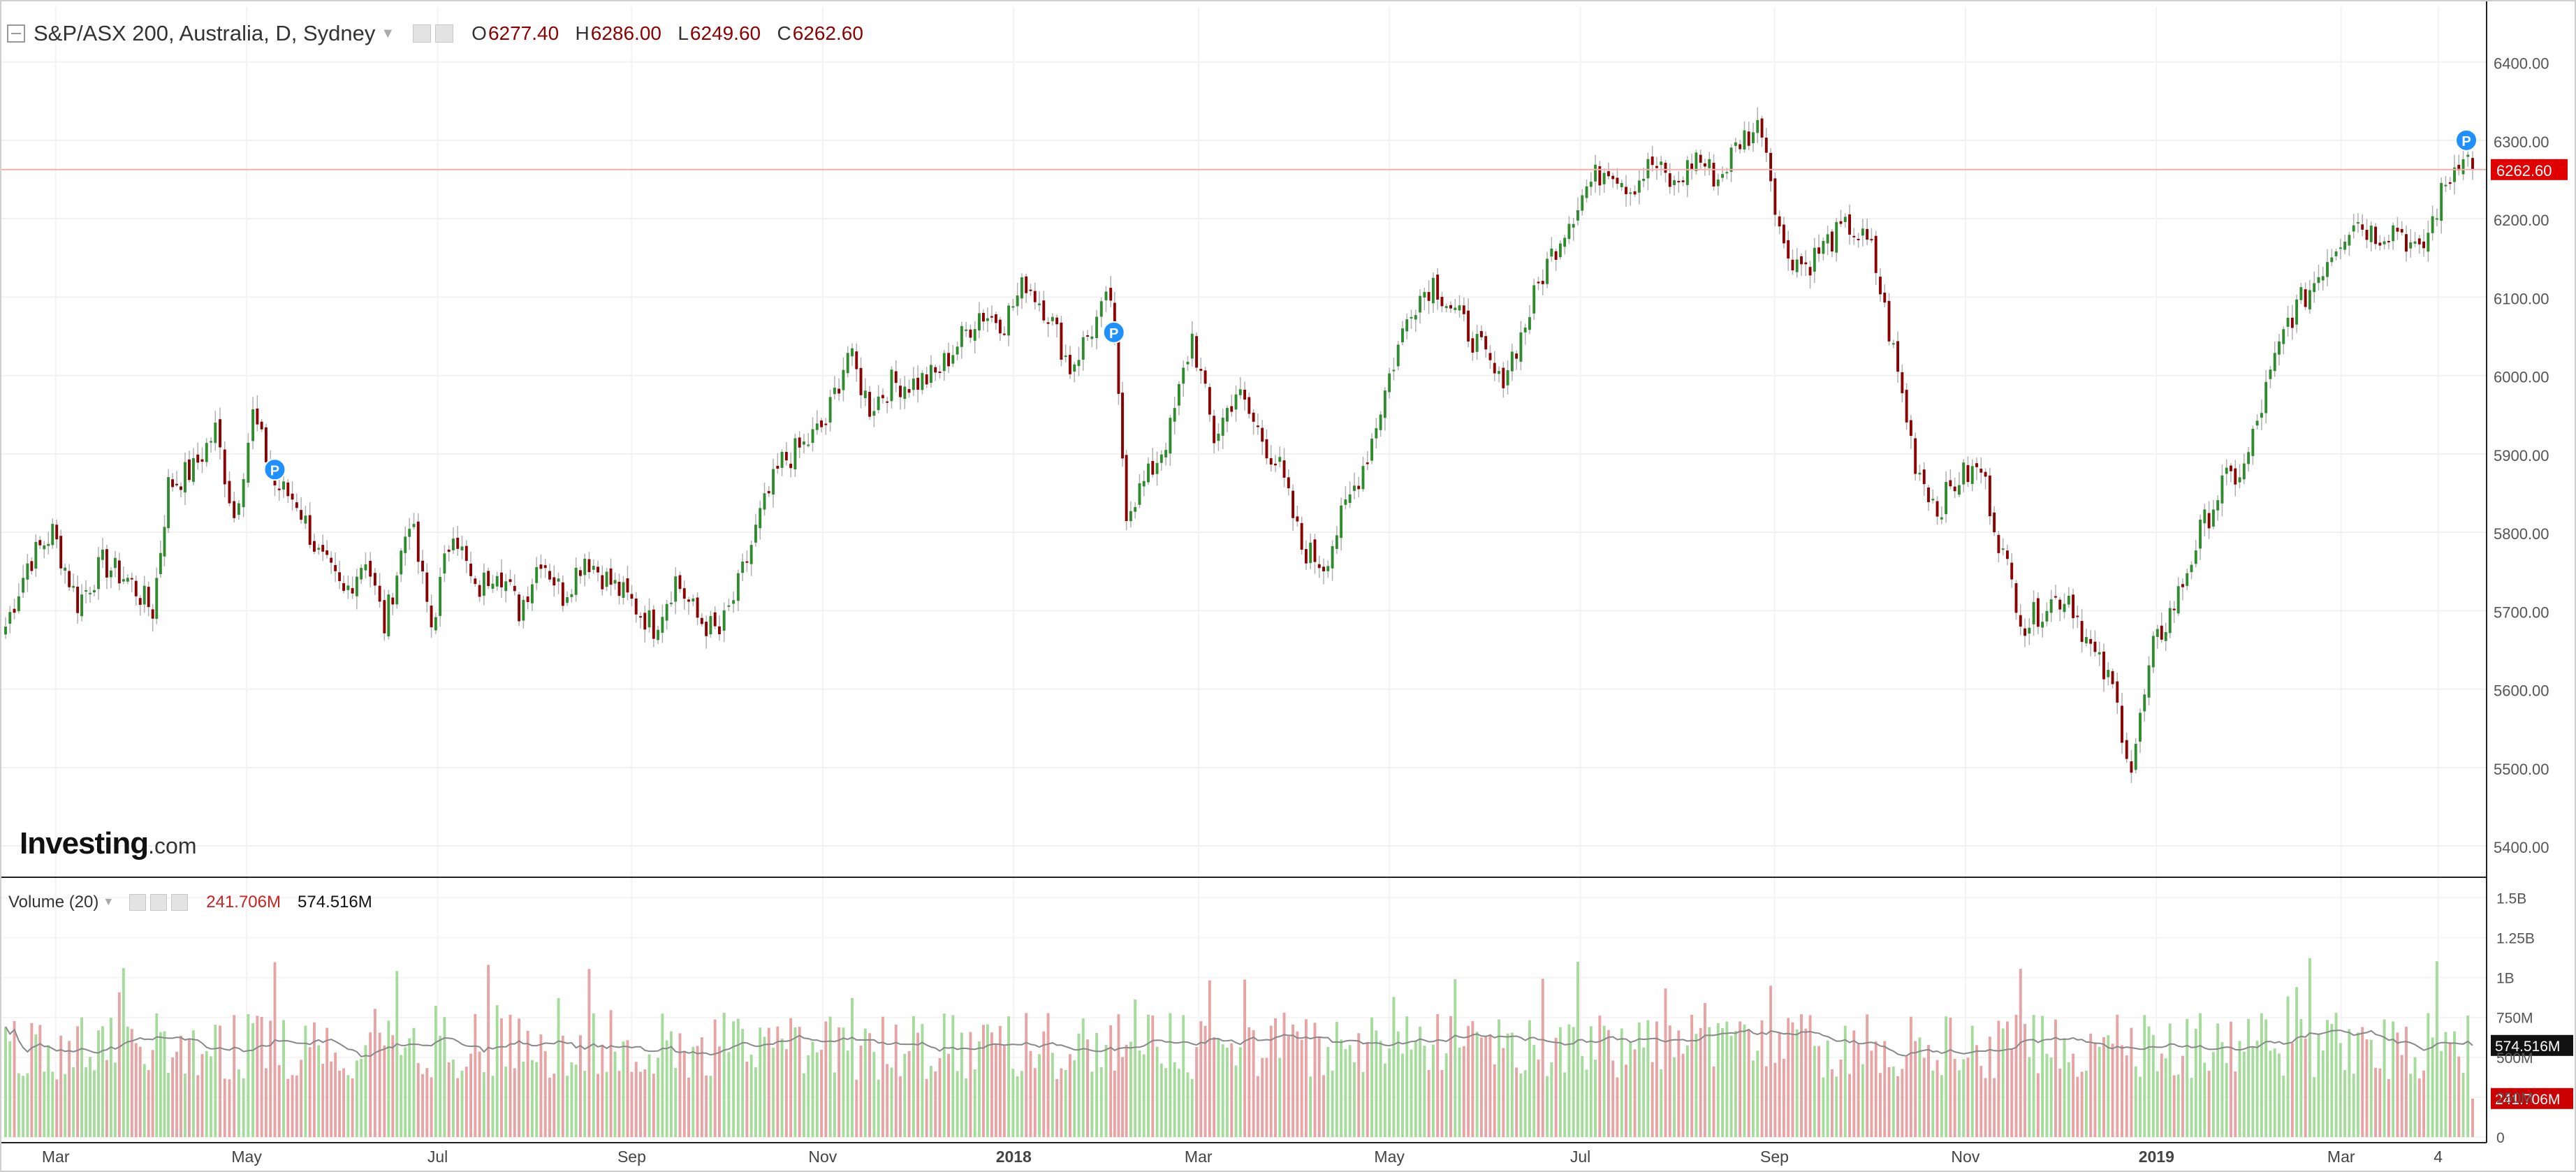 This screenshot has width=2576, height=1172. I want to click on investing-logo: Investing.com, so click(108, 844).